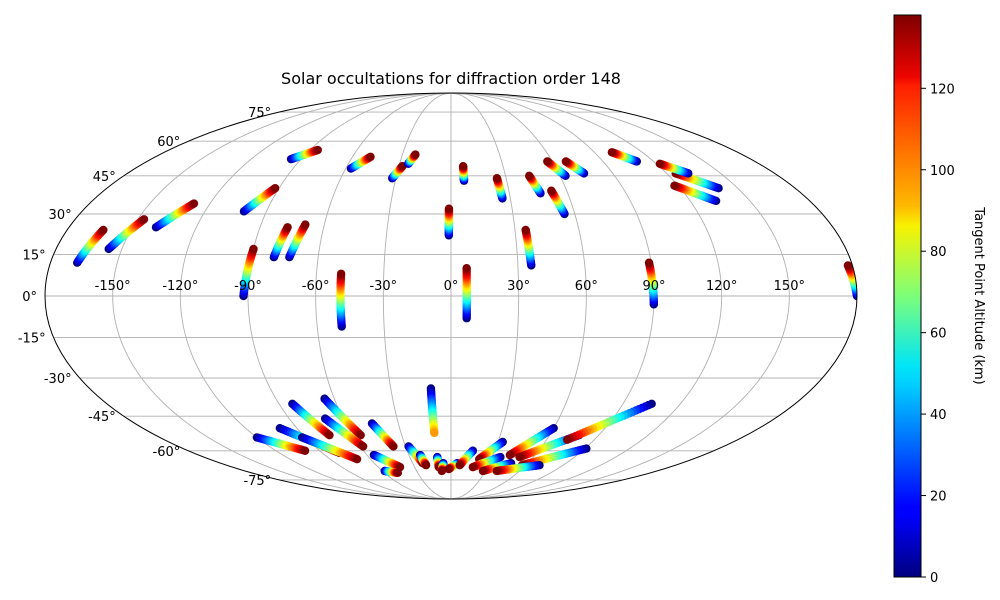  I want to click on colorbar-ticks: 0 20 40 60 80 100 120, so click(938, 334).